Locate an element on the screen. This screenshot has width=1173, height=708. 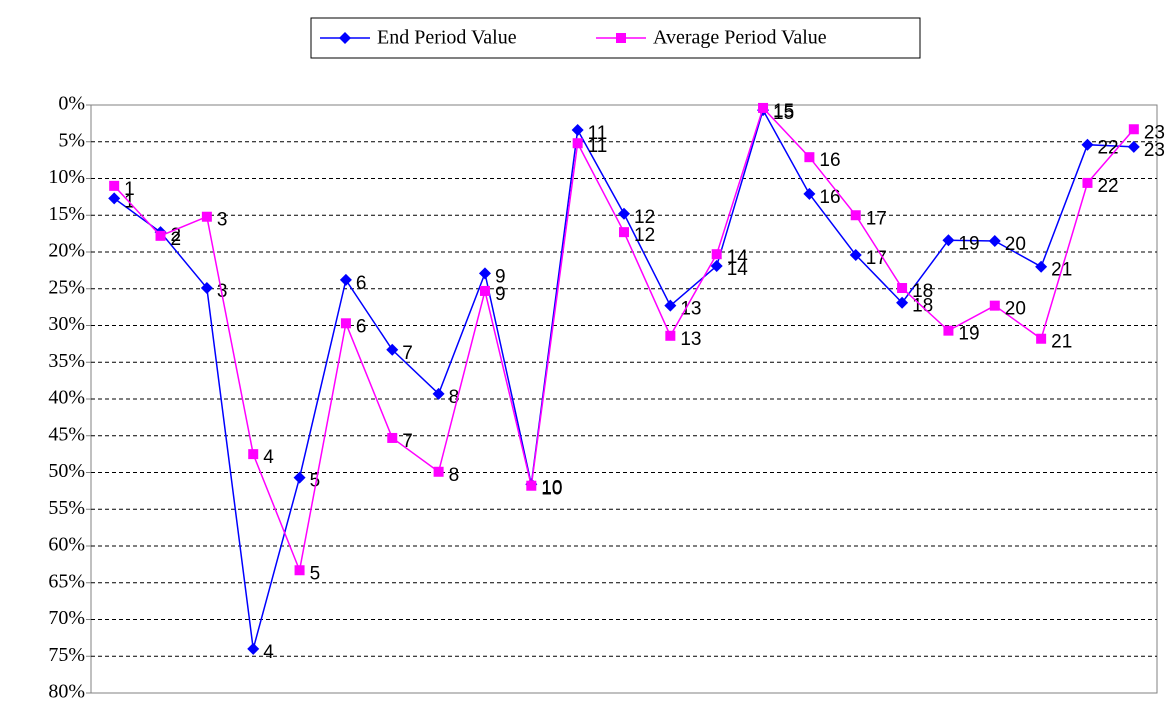
y-tick-label: 70% is located at coordinates (66, 618).